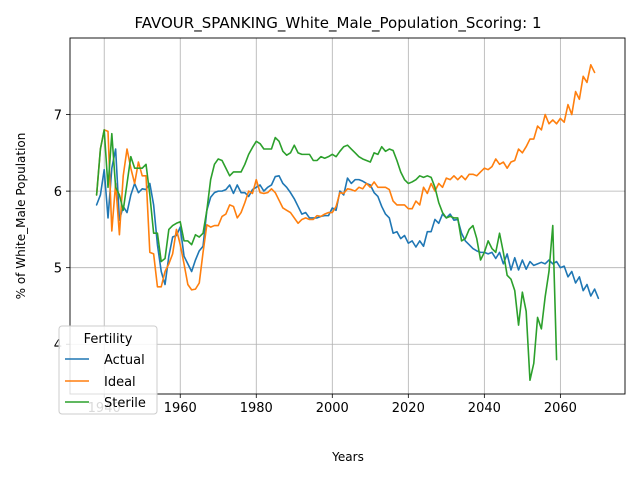 This screenshot has height=480, width=640. I want to click on legend: Fertility Actual Ideal Sterile, so click(108, 370).